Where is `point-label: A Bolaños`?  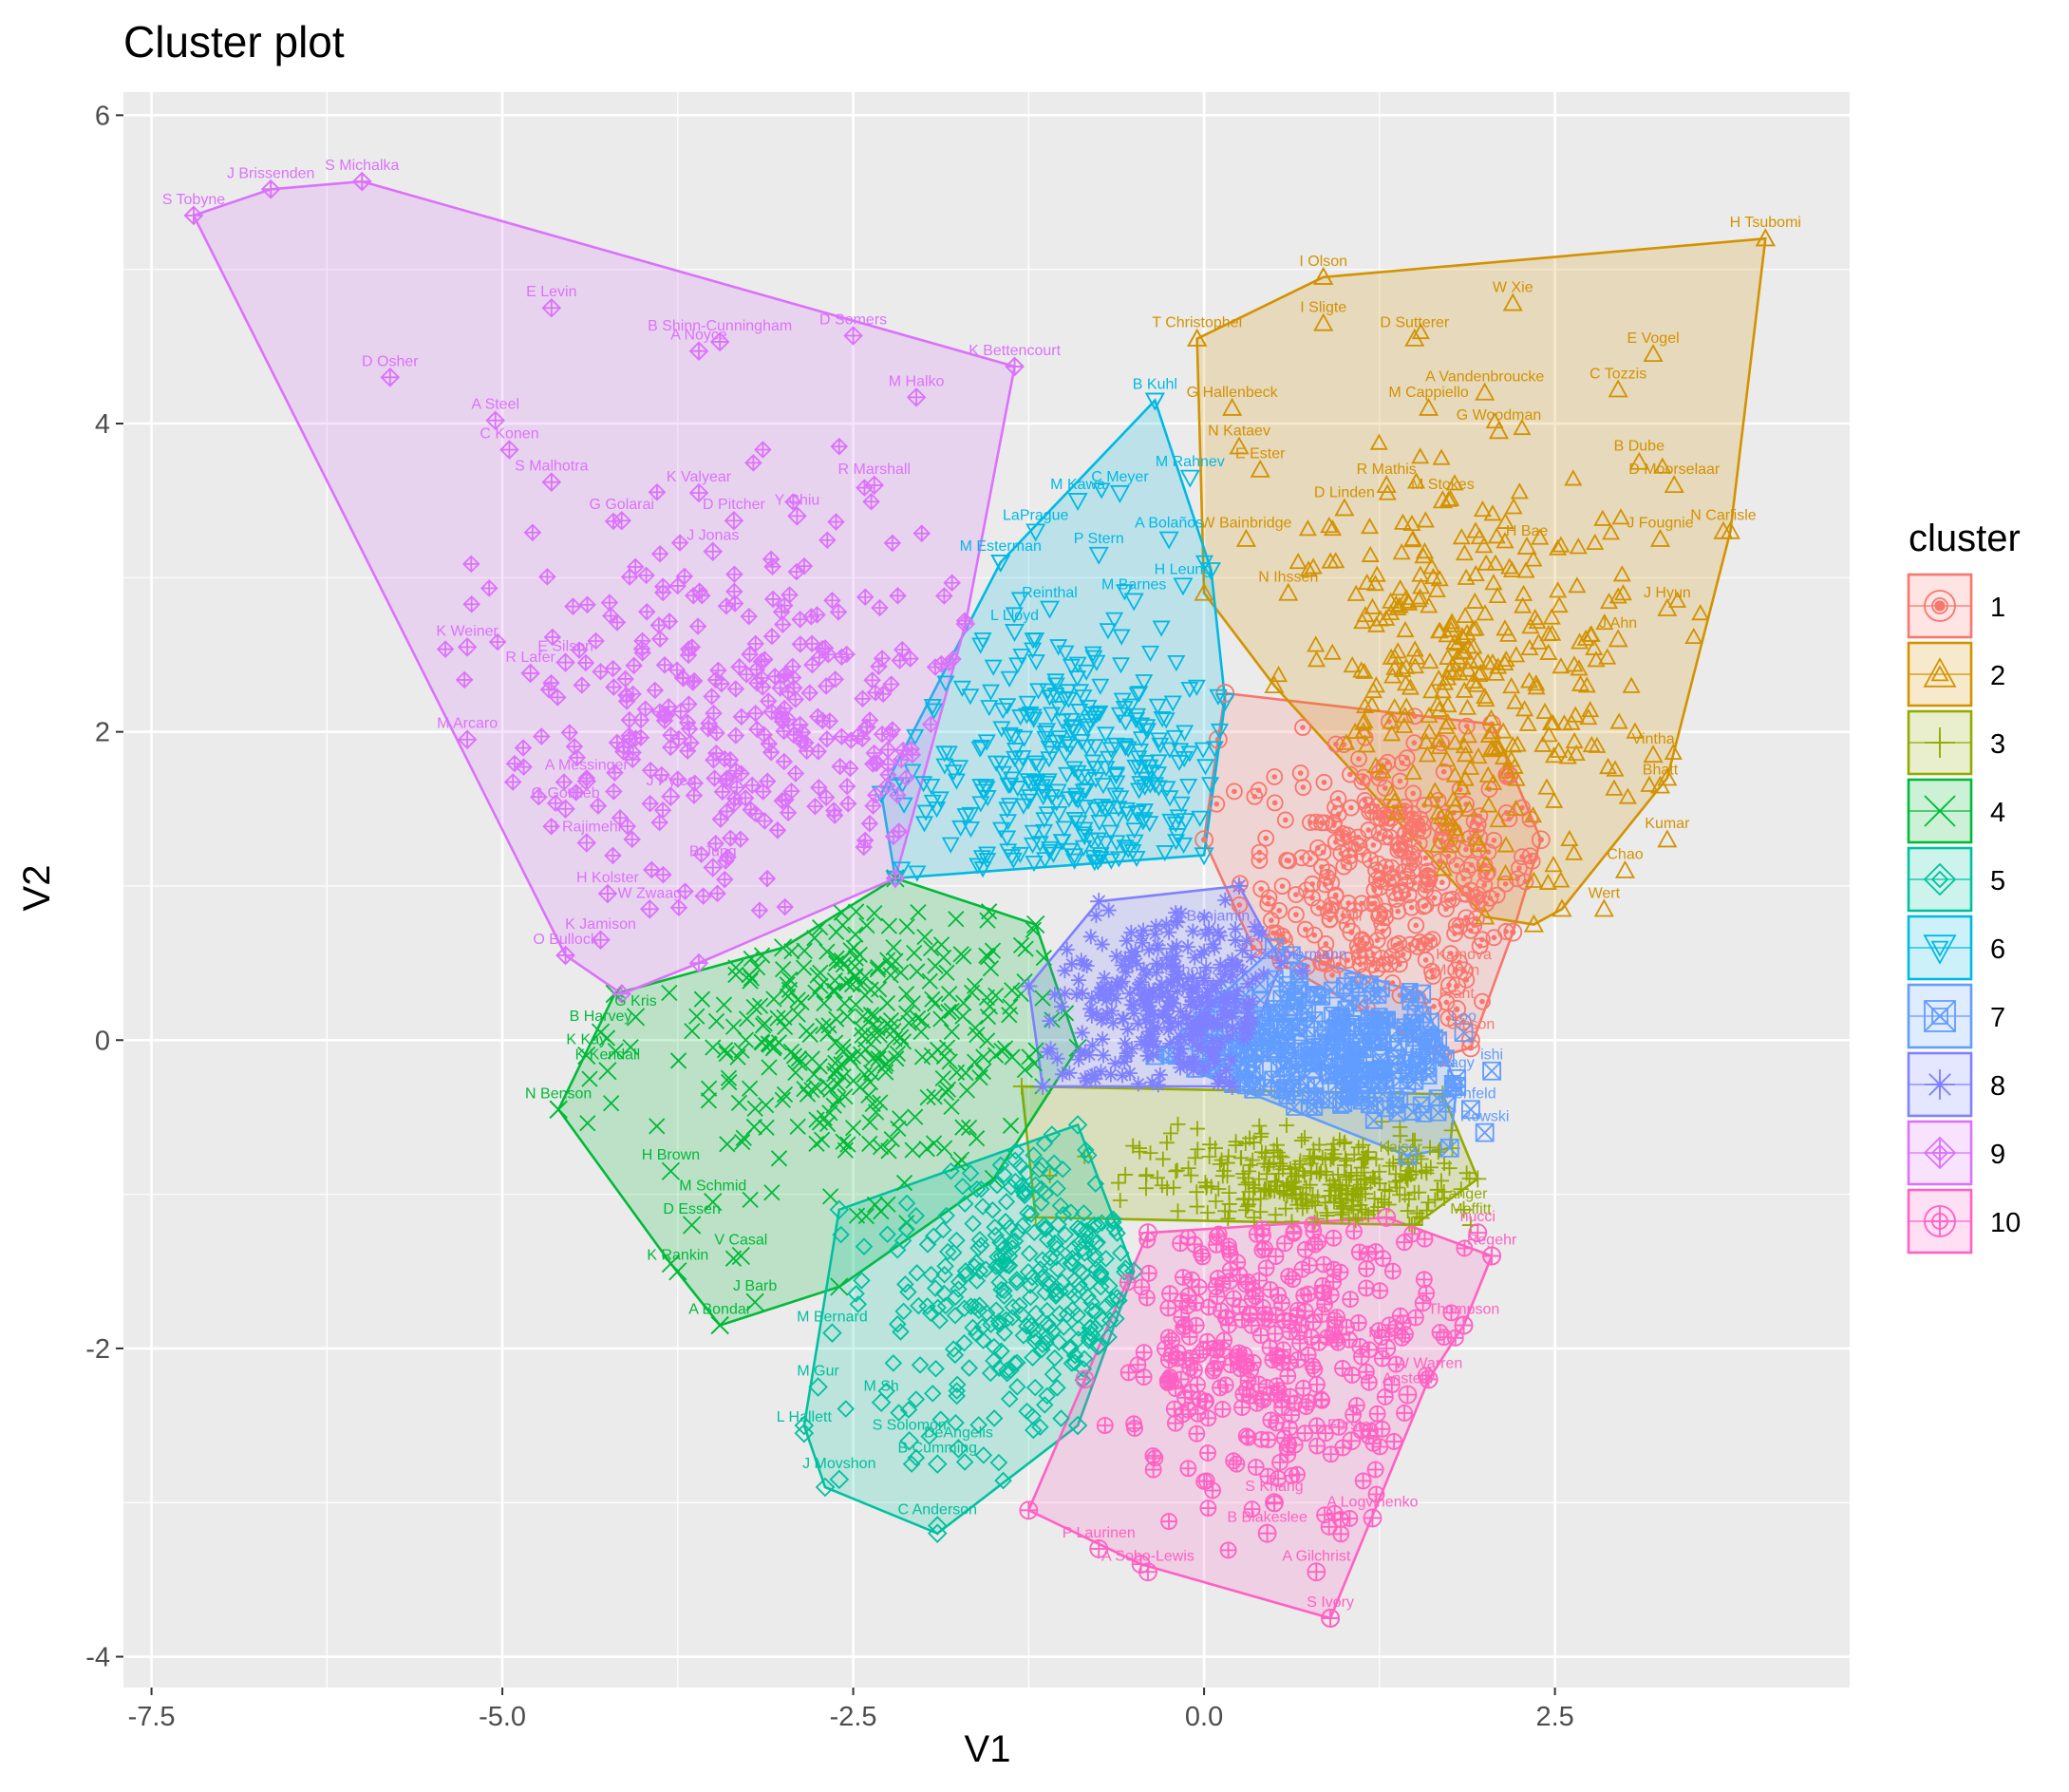 point-label: A Bolaños is located at coordinates (1169, 524).